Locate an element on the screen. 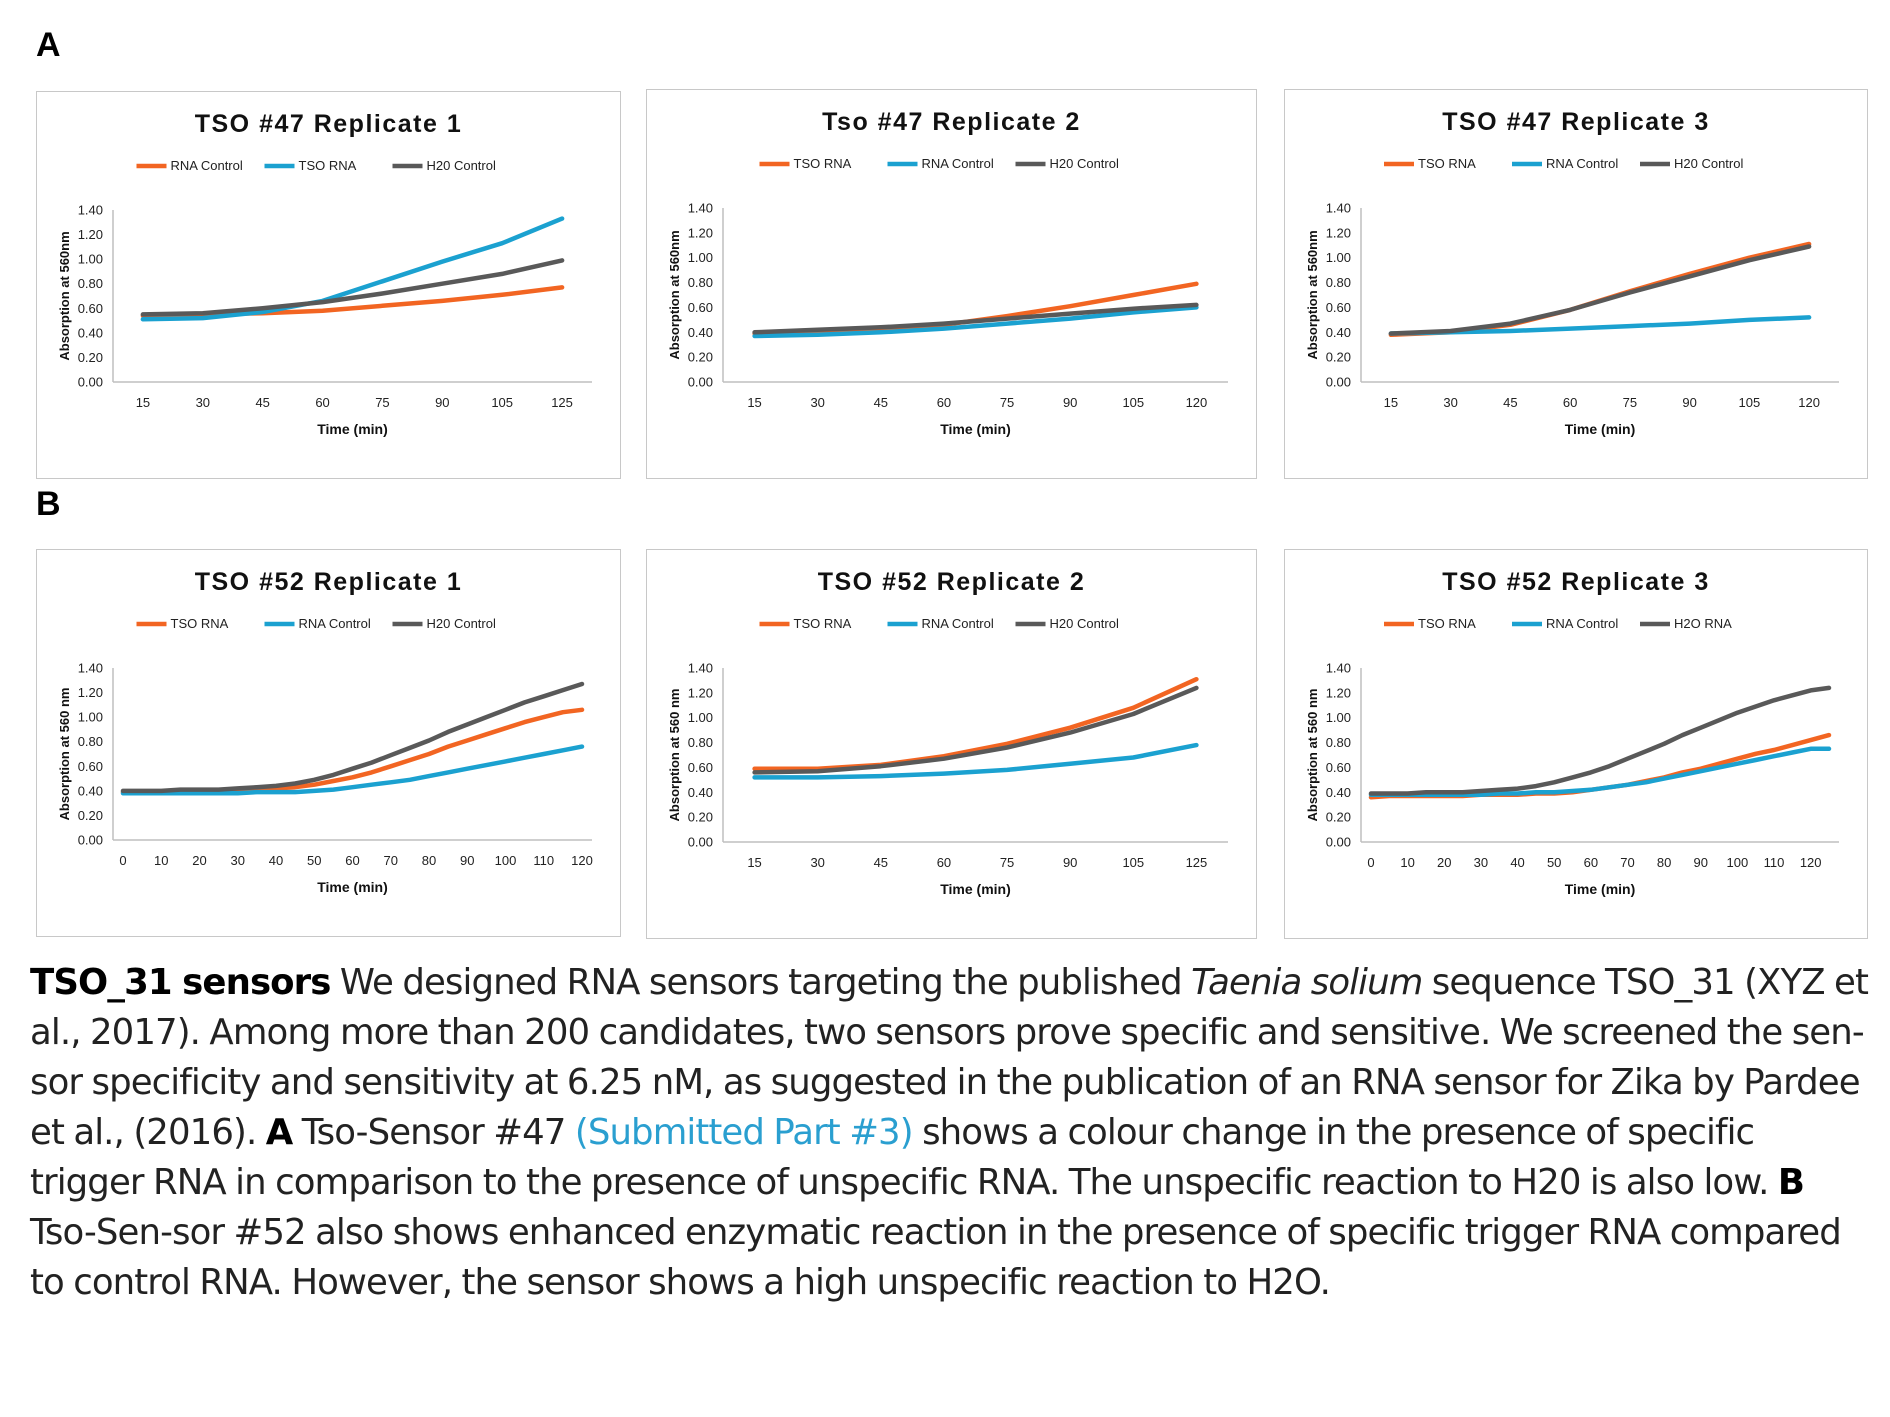  y-axis-label: Absorption at 560 nm is located at coordinates (1312, 755).